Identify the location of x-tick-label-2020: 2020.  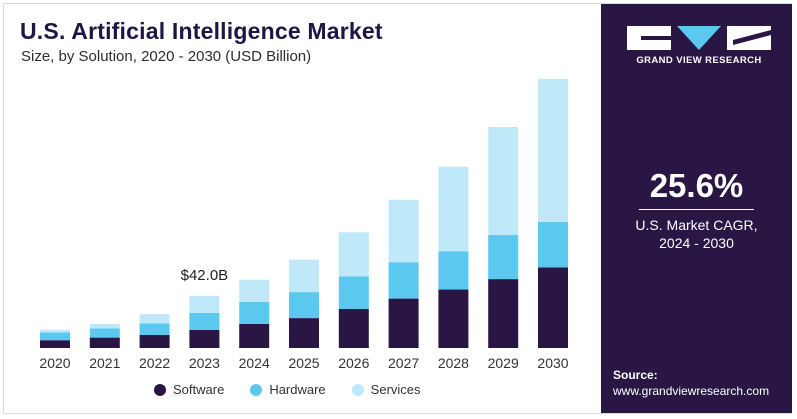
(54, 363).